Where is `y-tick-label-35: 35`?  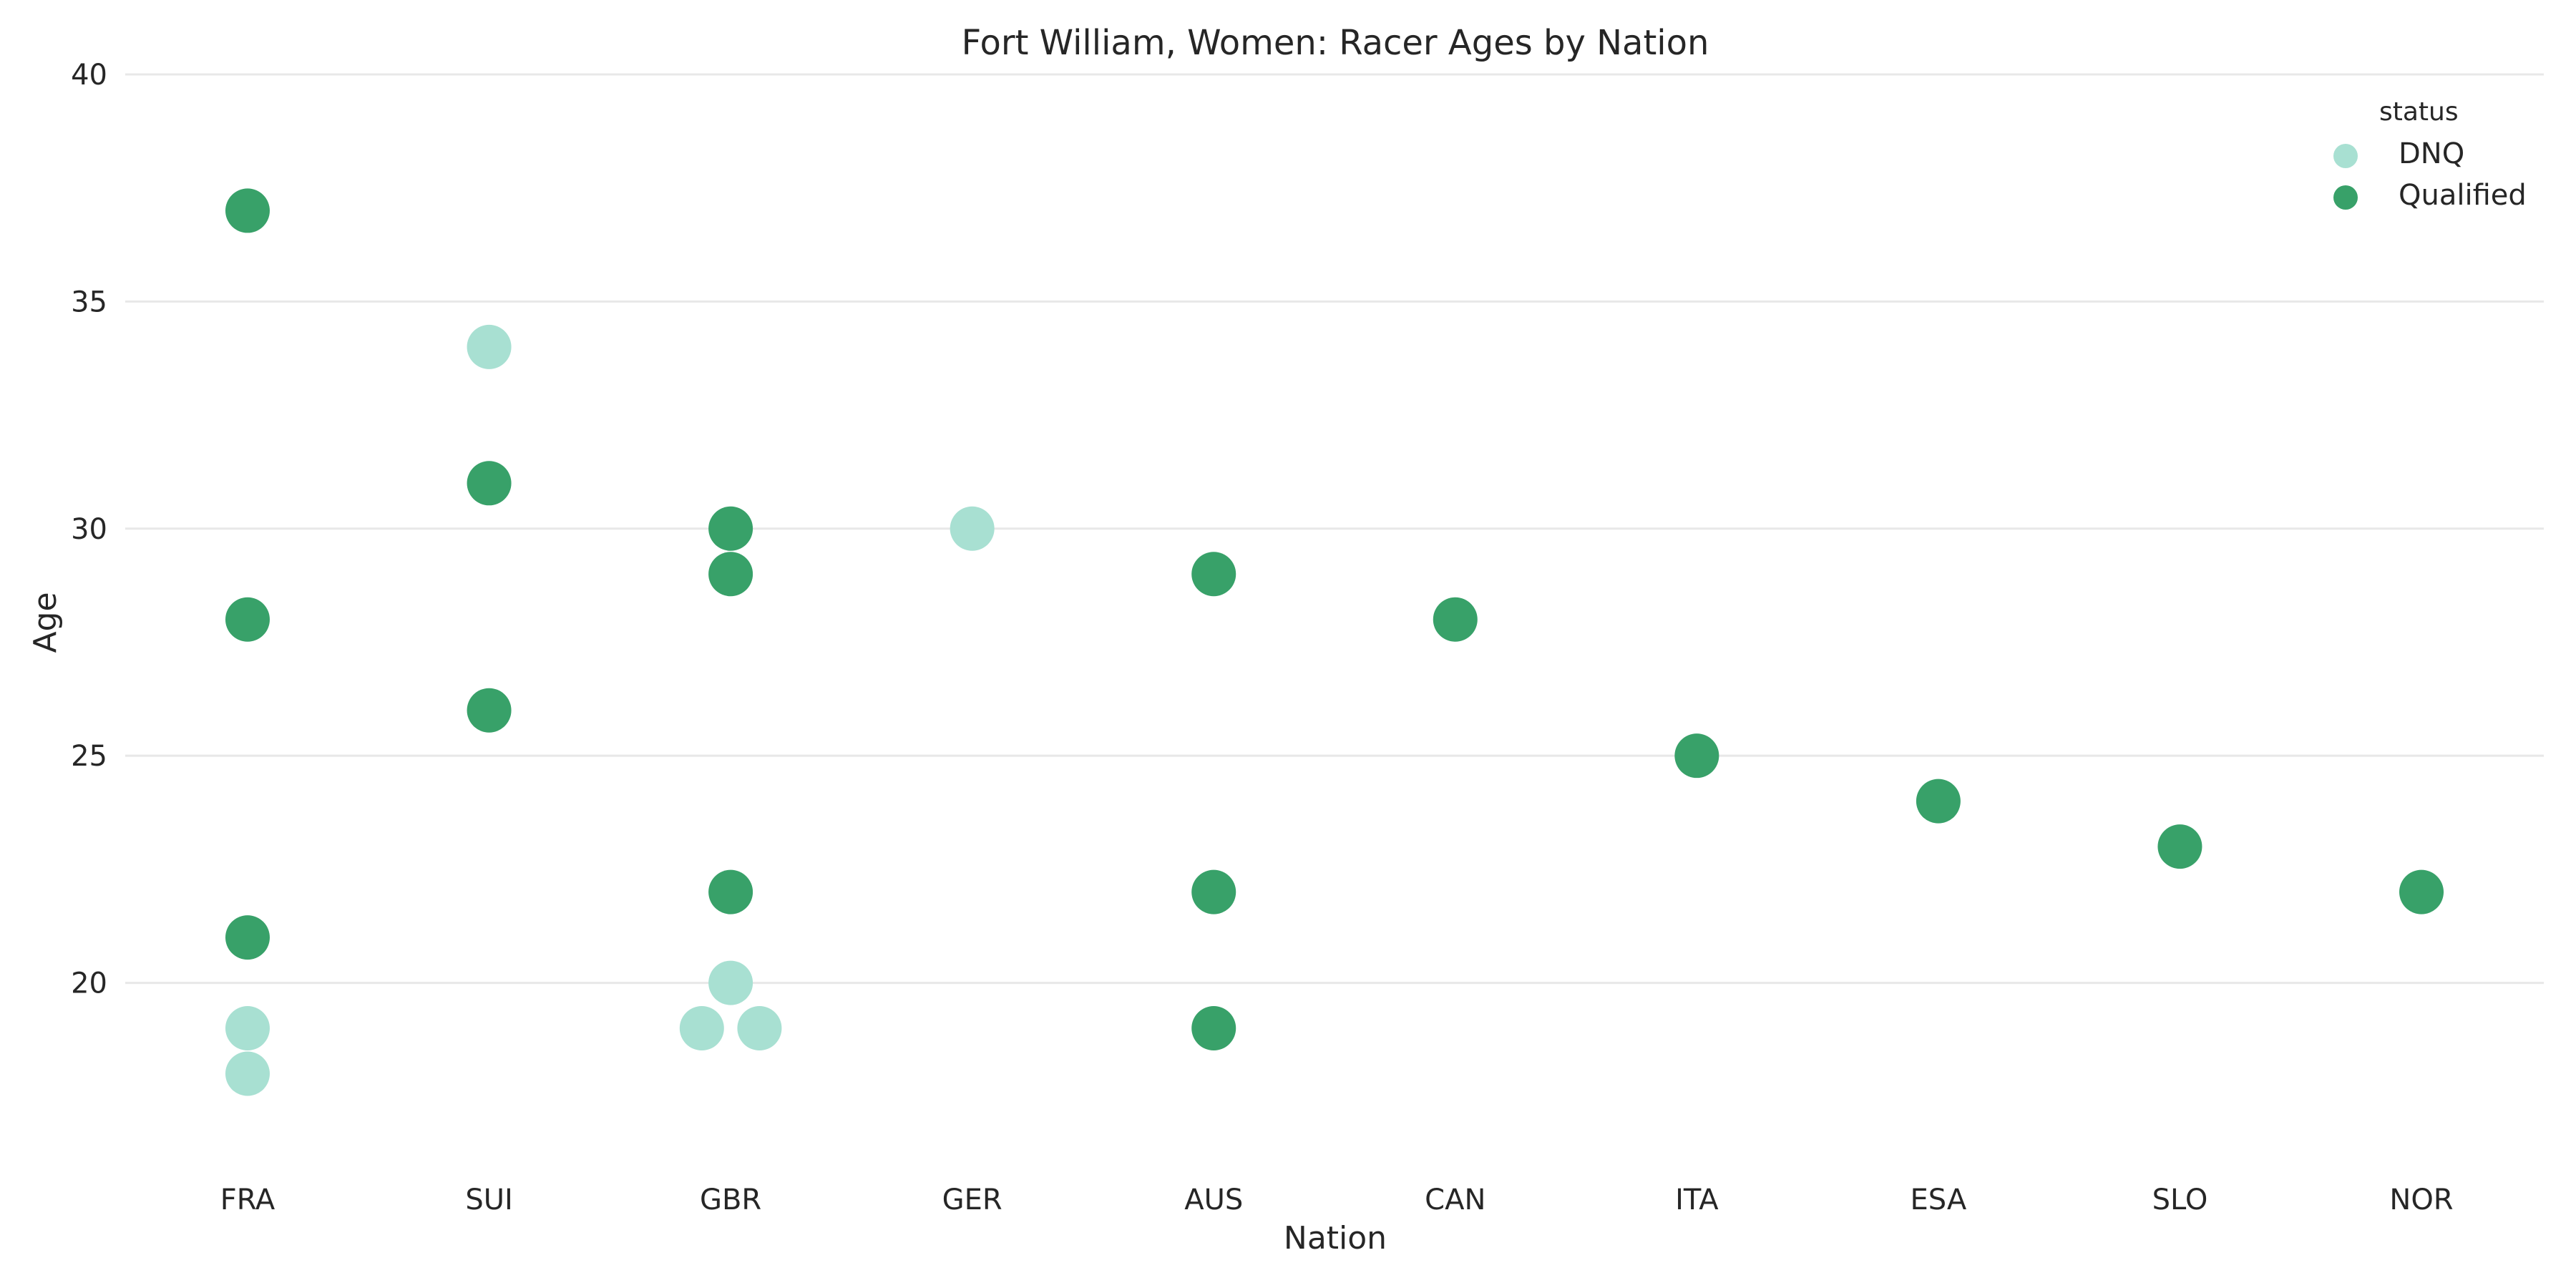 y-tick-label-35: 35 is located at coordinates (89, 302).